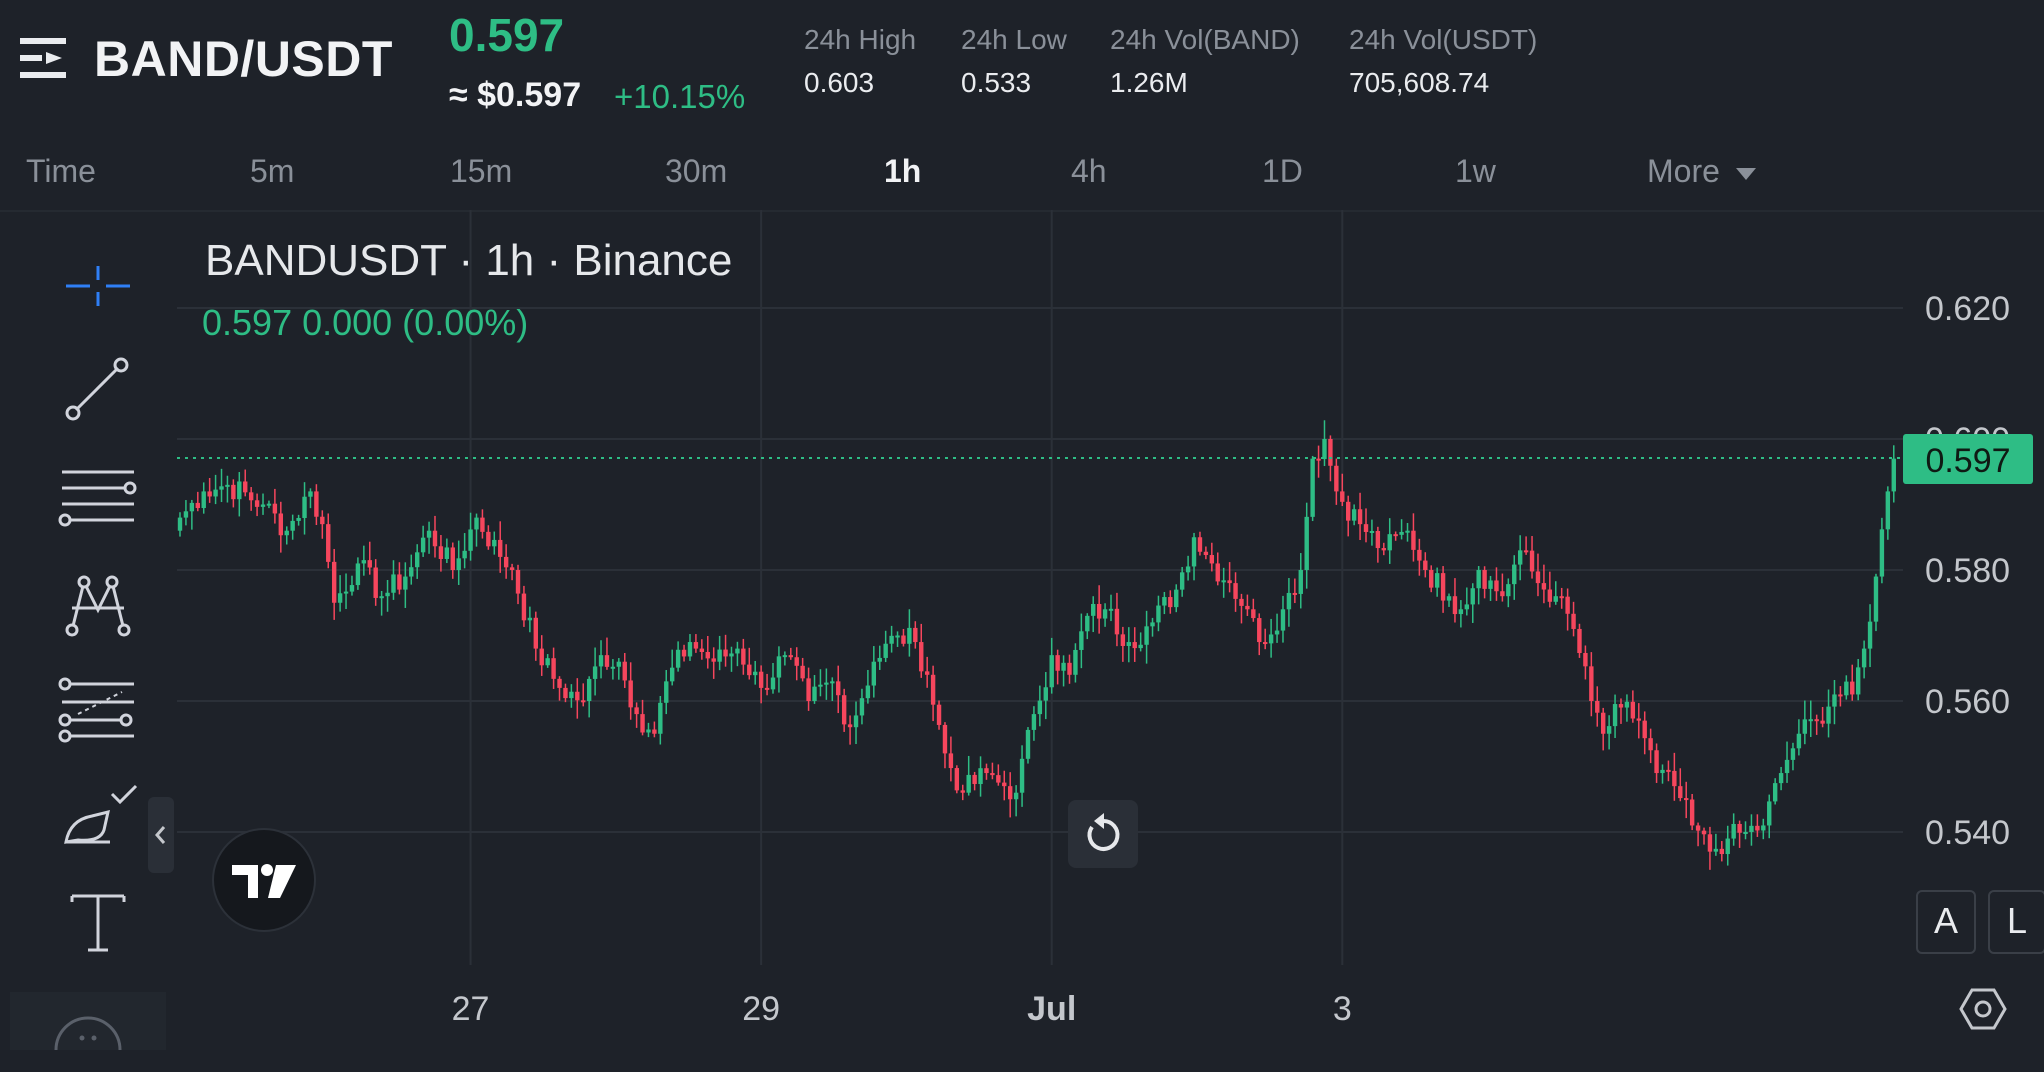 This screenshot has height=1072, width=2044. What do you see at coordinates (1946, 922) in the screenshot?
I see `auto-scale-button: A` at bounding box center [1946, 922].